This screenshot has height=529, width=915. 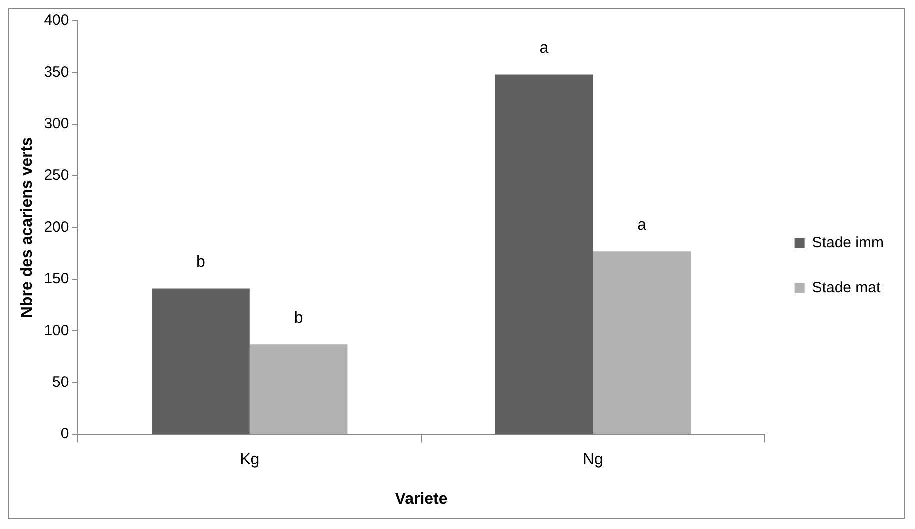 I want to click on legend-label: Stade imm, so click(x=848, y=243).